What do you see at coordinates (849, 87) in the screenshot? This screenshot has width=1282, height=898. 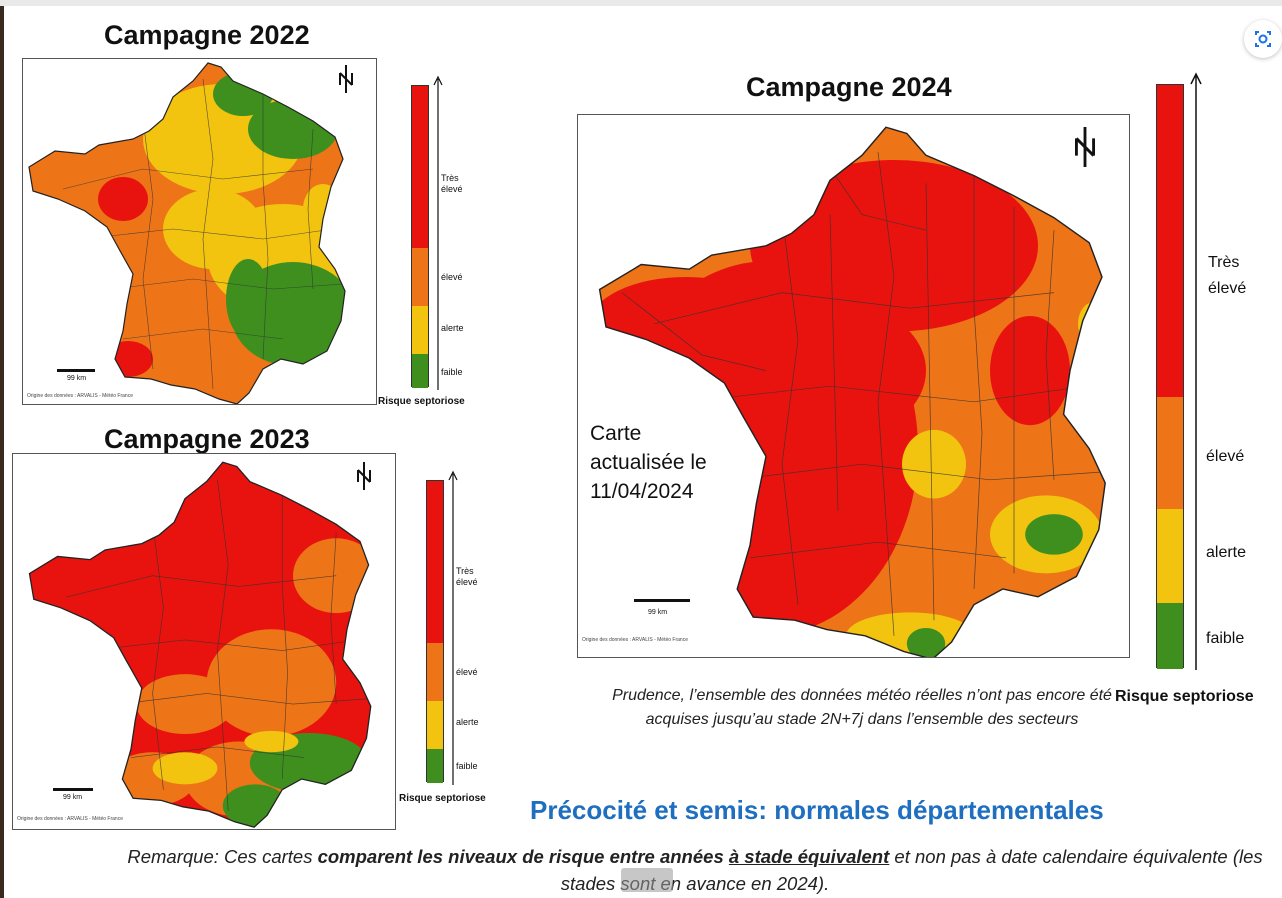 I see `title-2024: Campagne 2024` at bounding box center [849, 87].